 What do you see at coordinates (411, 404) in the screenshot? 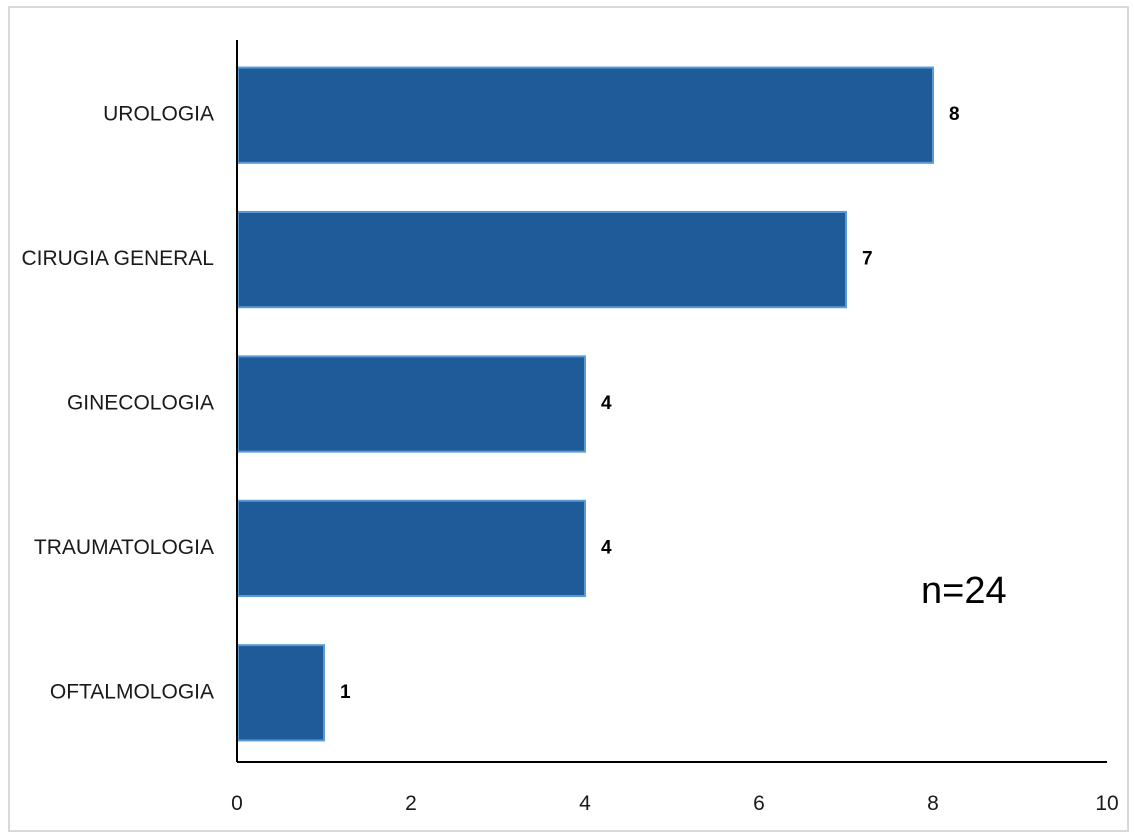
I see `bar-ginecologia` at bounding box center [411, 404].